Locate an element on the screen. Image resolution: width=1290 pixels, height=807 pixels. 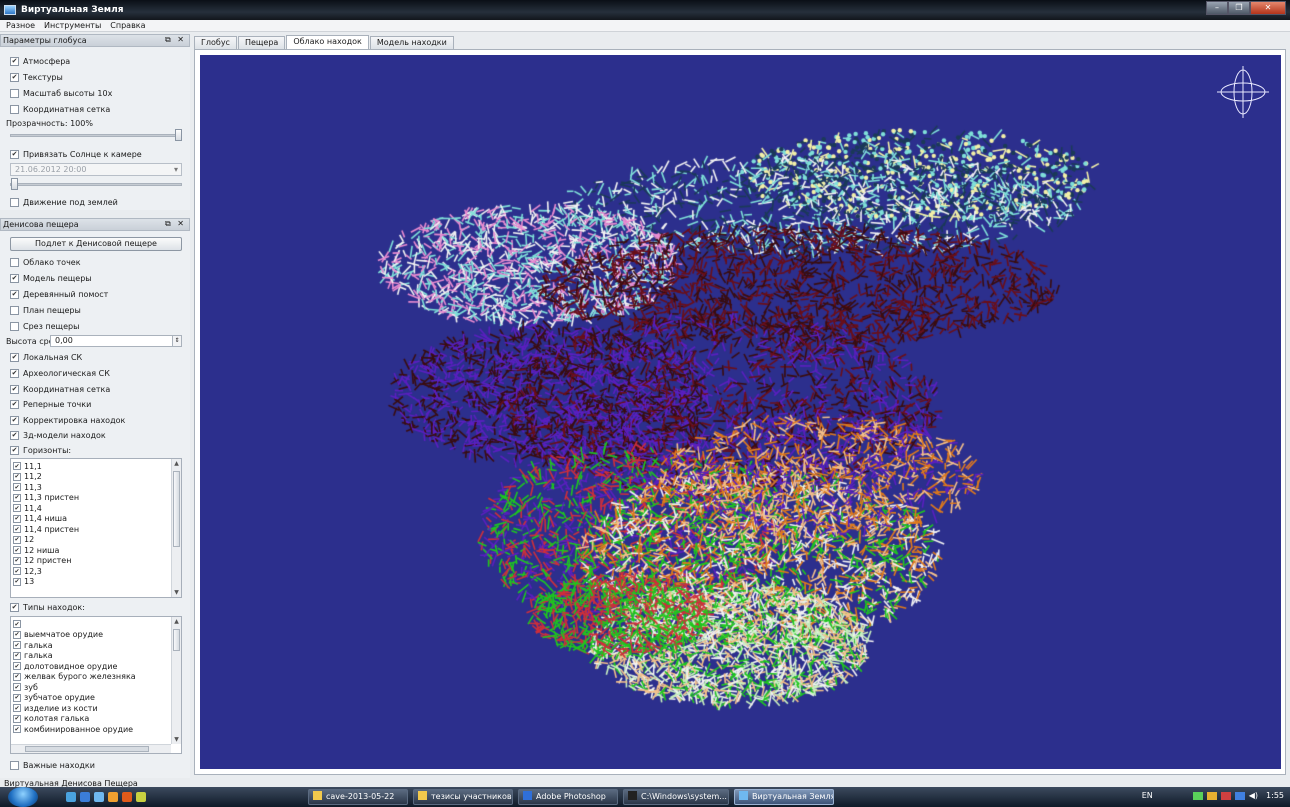
list-item: ✔ 11,2 is located at coordinates (27, 477).